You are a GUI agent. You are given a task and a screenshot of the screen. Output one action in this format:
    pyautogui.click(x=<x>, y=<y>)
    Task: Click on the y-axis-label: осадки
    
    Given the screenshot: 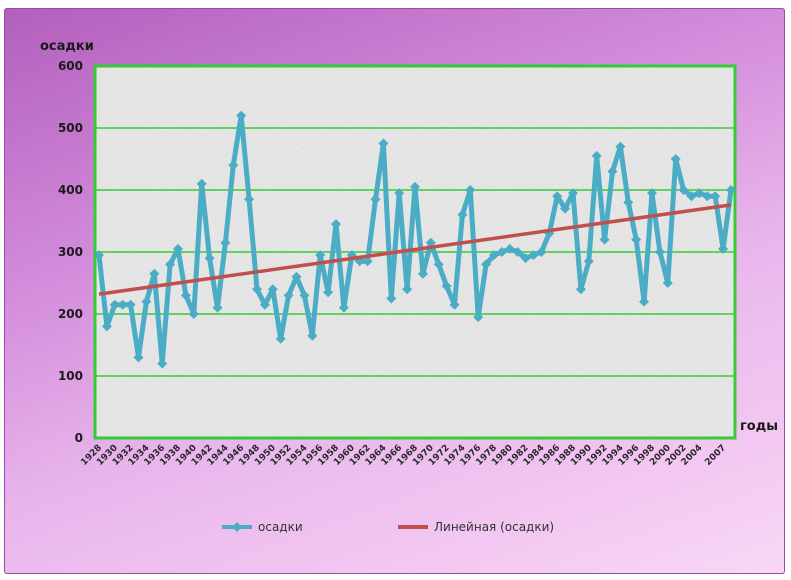 What is the action you would take?
    pyautogui.click(x=67, y=46)
    